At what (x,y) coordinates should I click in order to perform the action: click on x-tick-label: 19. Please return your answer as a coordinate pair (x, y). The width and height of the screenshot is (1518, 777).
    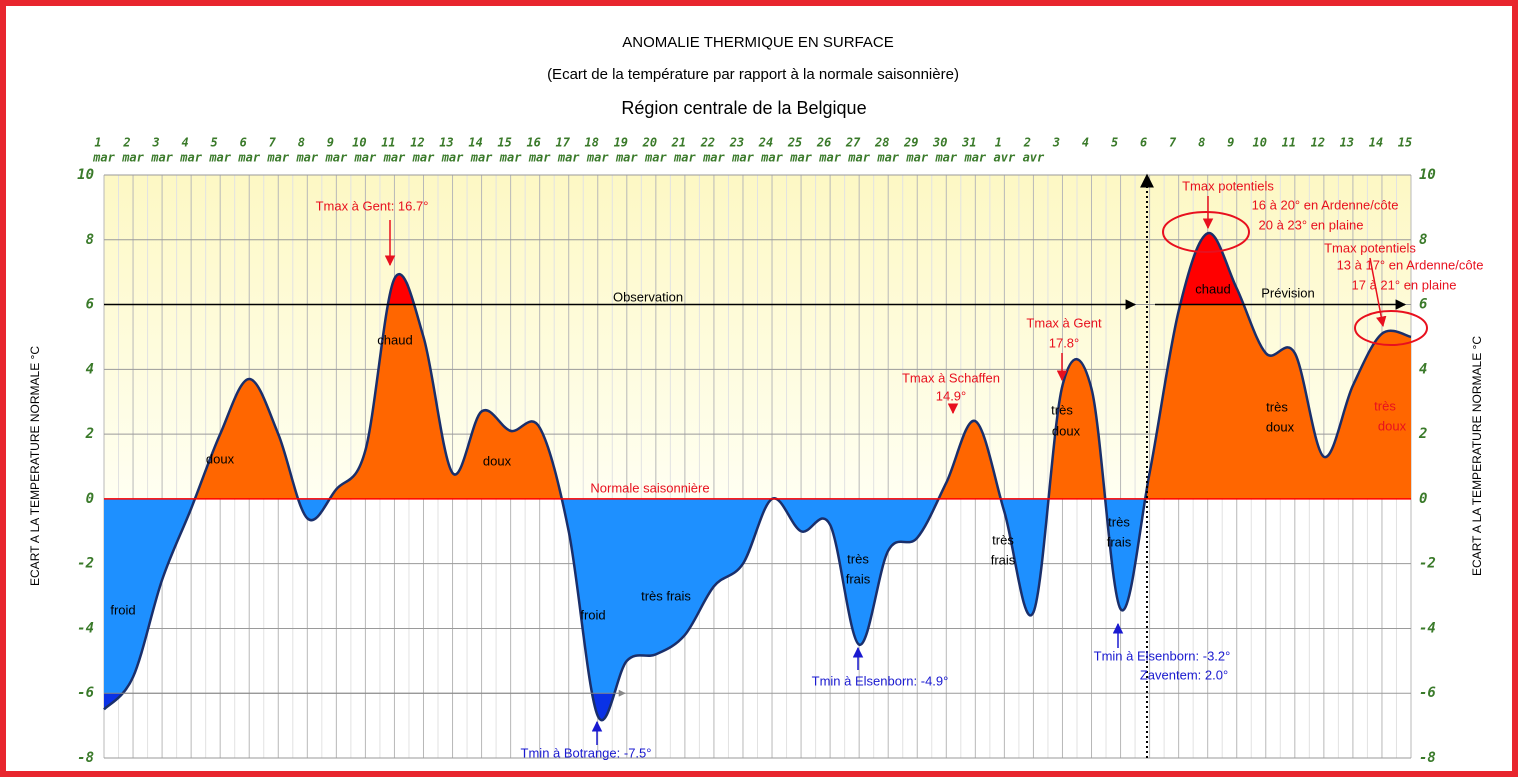
    Looking at the image, I should click on (621, 143).